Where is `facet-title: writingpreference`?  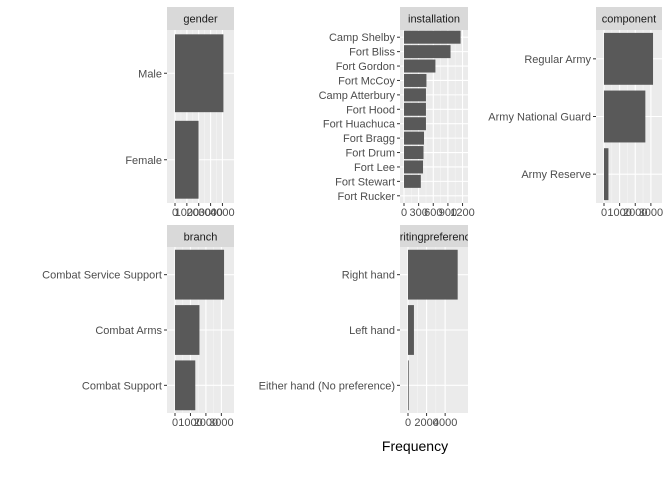
facet-title: writingpreference is located at coordinates (433, 238).